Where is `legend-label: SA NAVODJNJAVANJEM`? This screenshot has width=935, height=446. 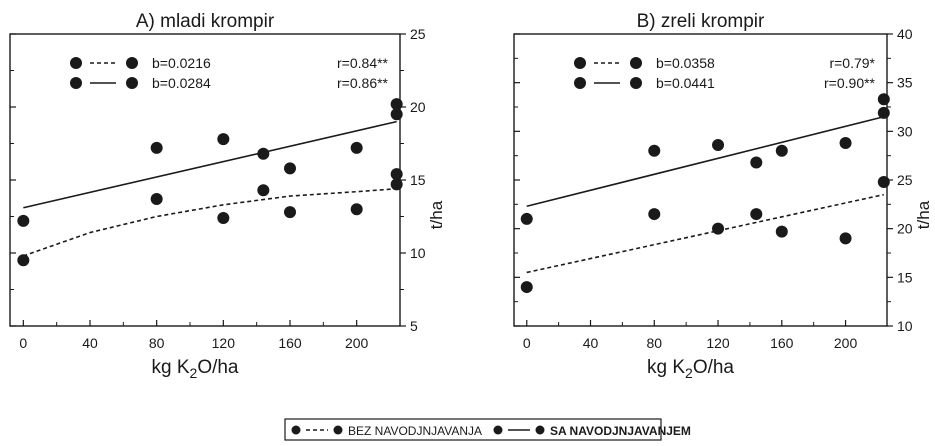
legend-label: SA NAVODJNJAVANJEM is located at coordinates (620, 431).